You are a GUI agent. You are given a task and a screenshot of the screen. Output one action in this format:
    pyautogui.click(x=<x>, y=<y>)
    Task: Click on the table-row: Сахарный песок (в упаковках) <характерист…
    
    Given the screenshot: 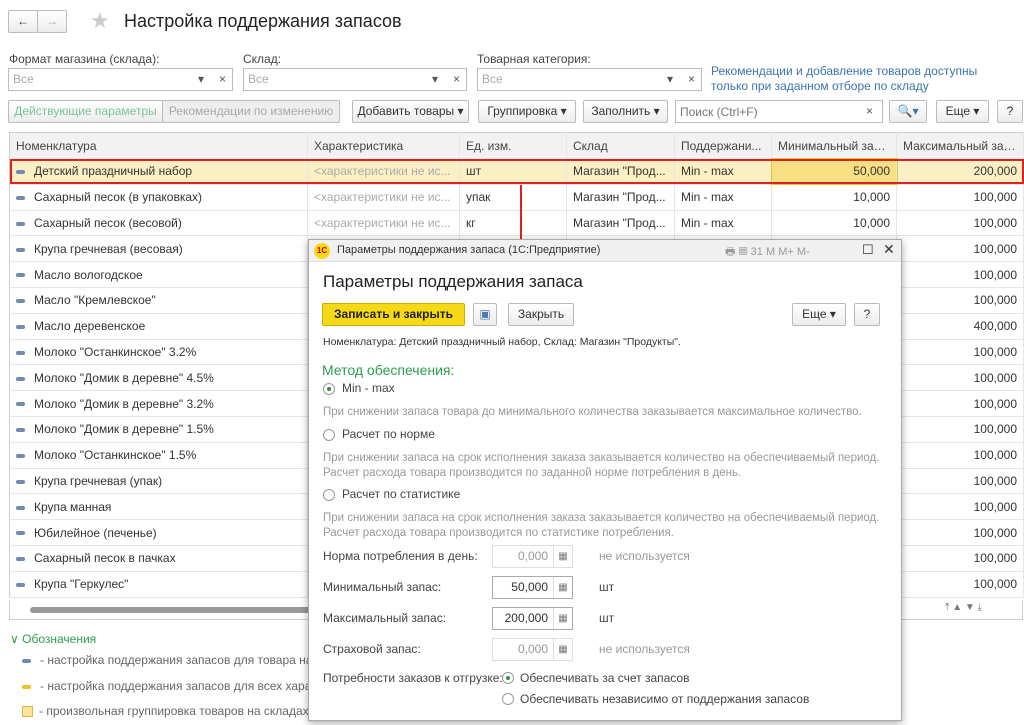 What is the action you would take?
    pyautogui.click(x=516, y=197)
    